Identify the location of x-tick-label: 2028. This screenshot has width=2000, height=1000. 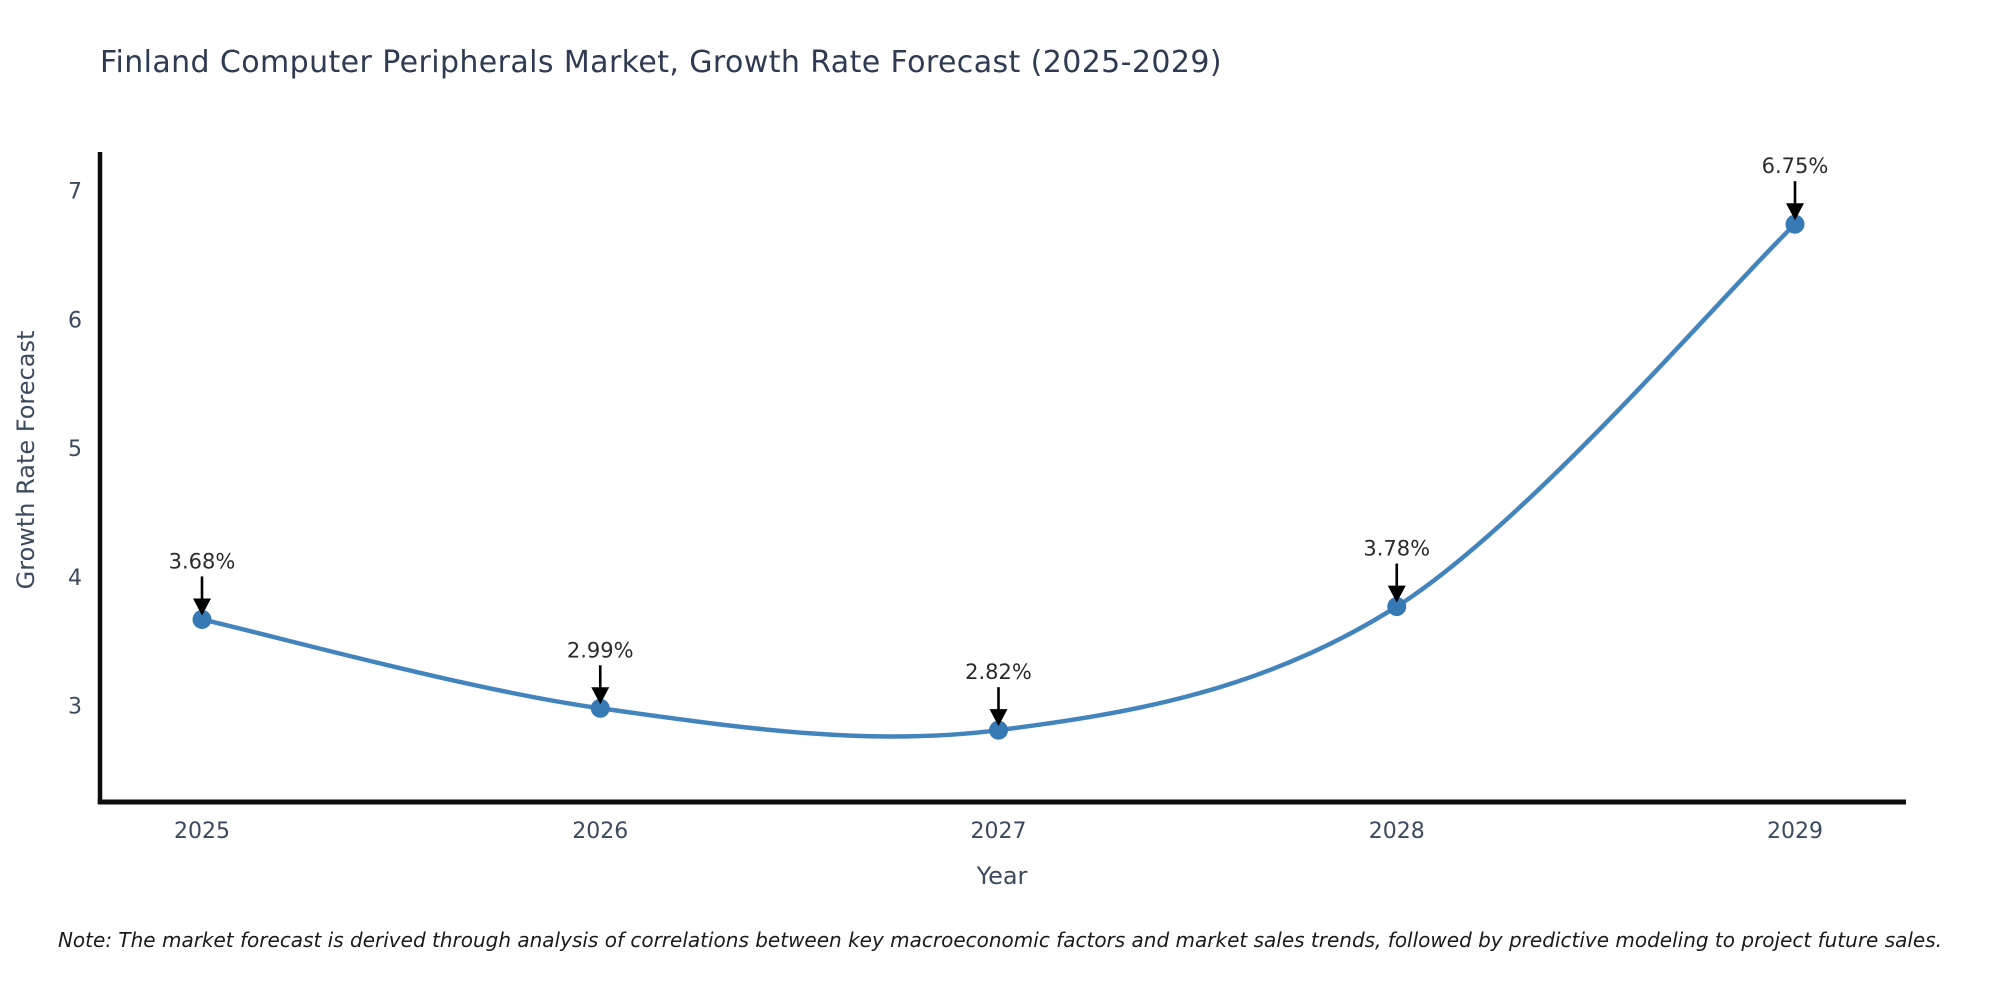
(1397, 831).